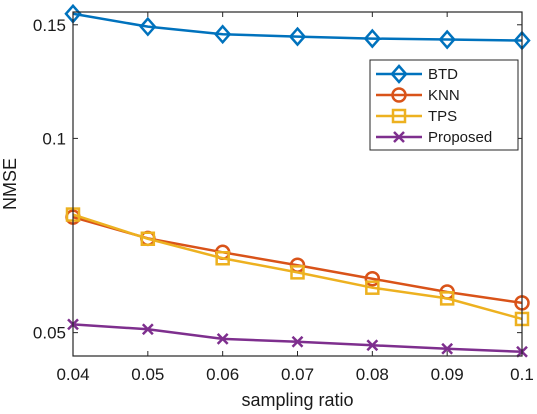 The width and height of the screenshot is (537, 414). Describe the element at coordinates (522, 374) in the screenshot. I see `x-tick-label: 0.1` at that location.